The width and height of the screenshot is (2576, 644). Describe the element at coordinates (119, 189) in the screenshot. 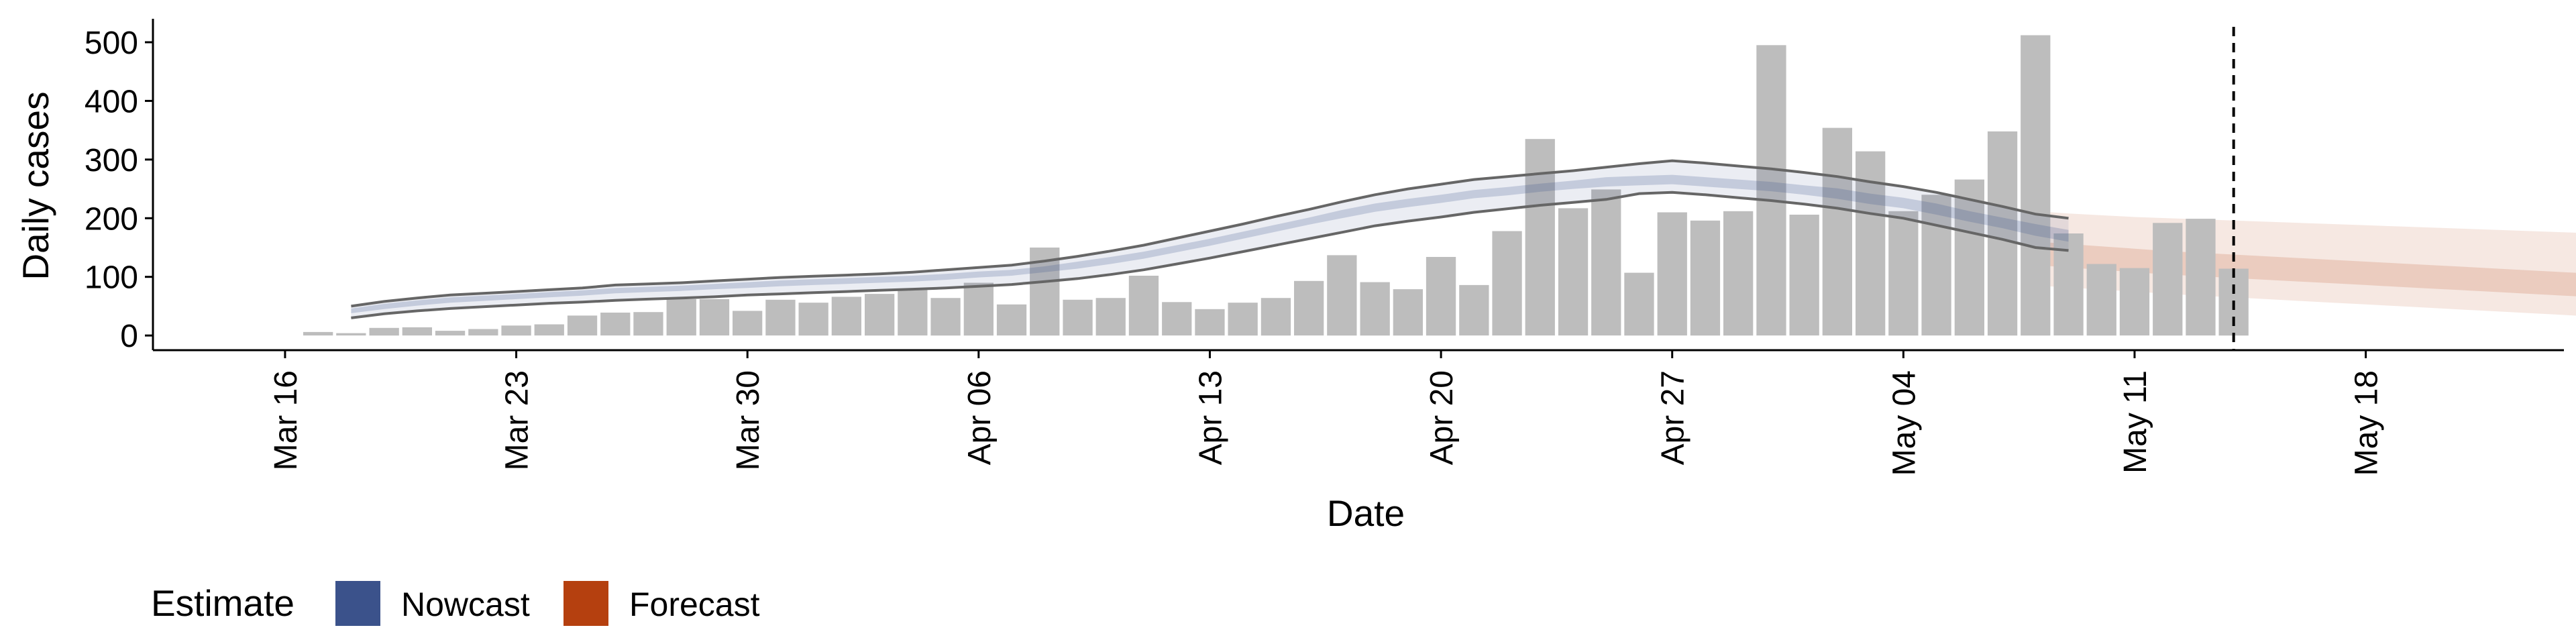

I see `y-axis-ticks: 0 100 200 300 400 500` at that location.